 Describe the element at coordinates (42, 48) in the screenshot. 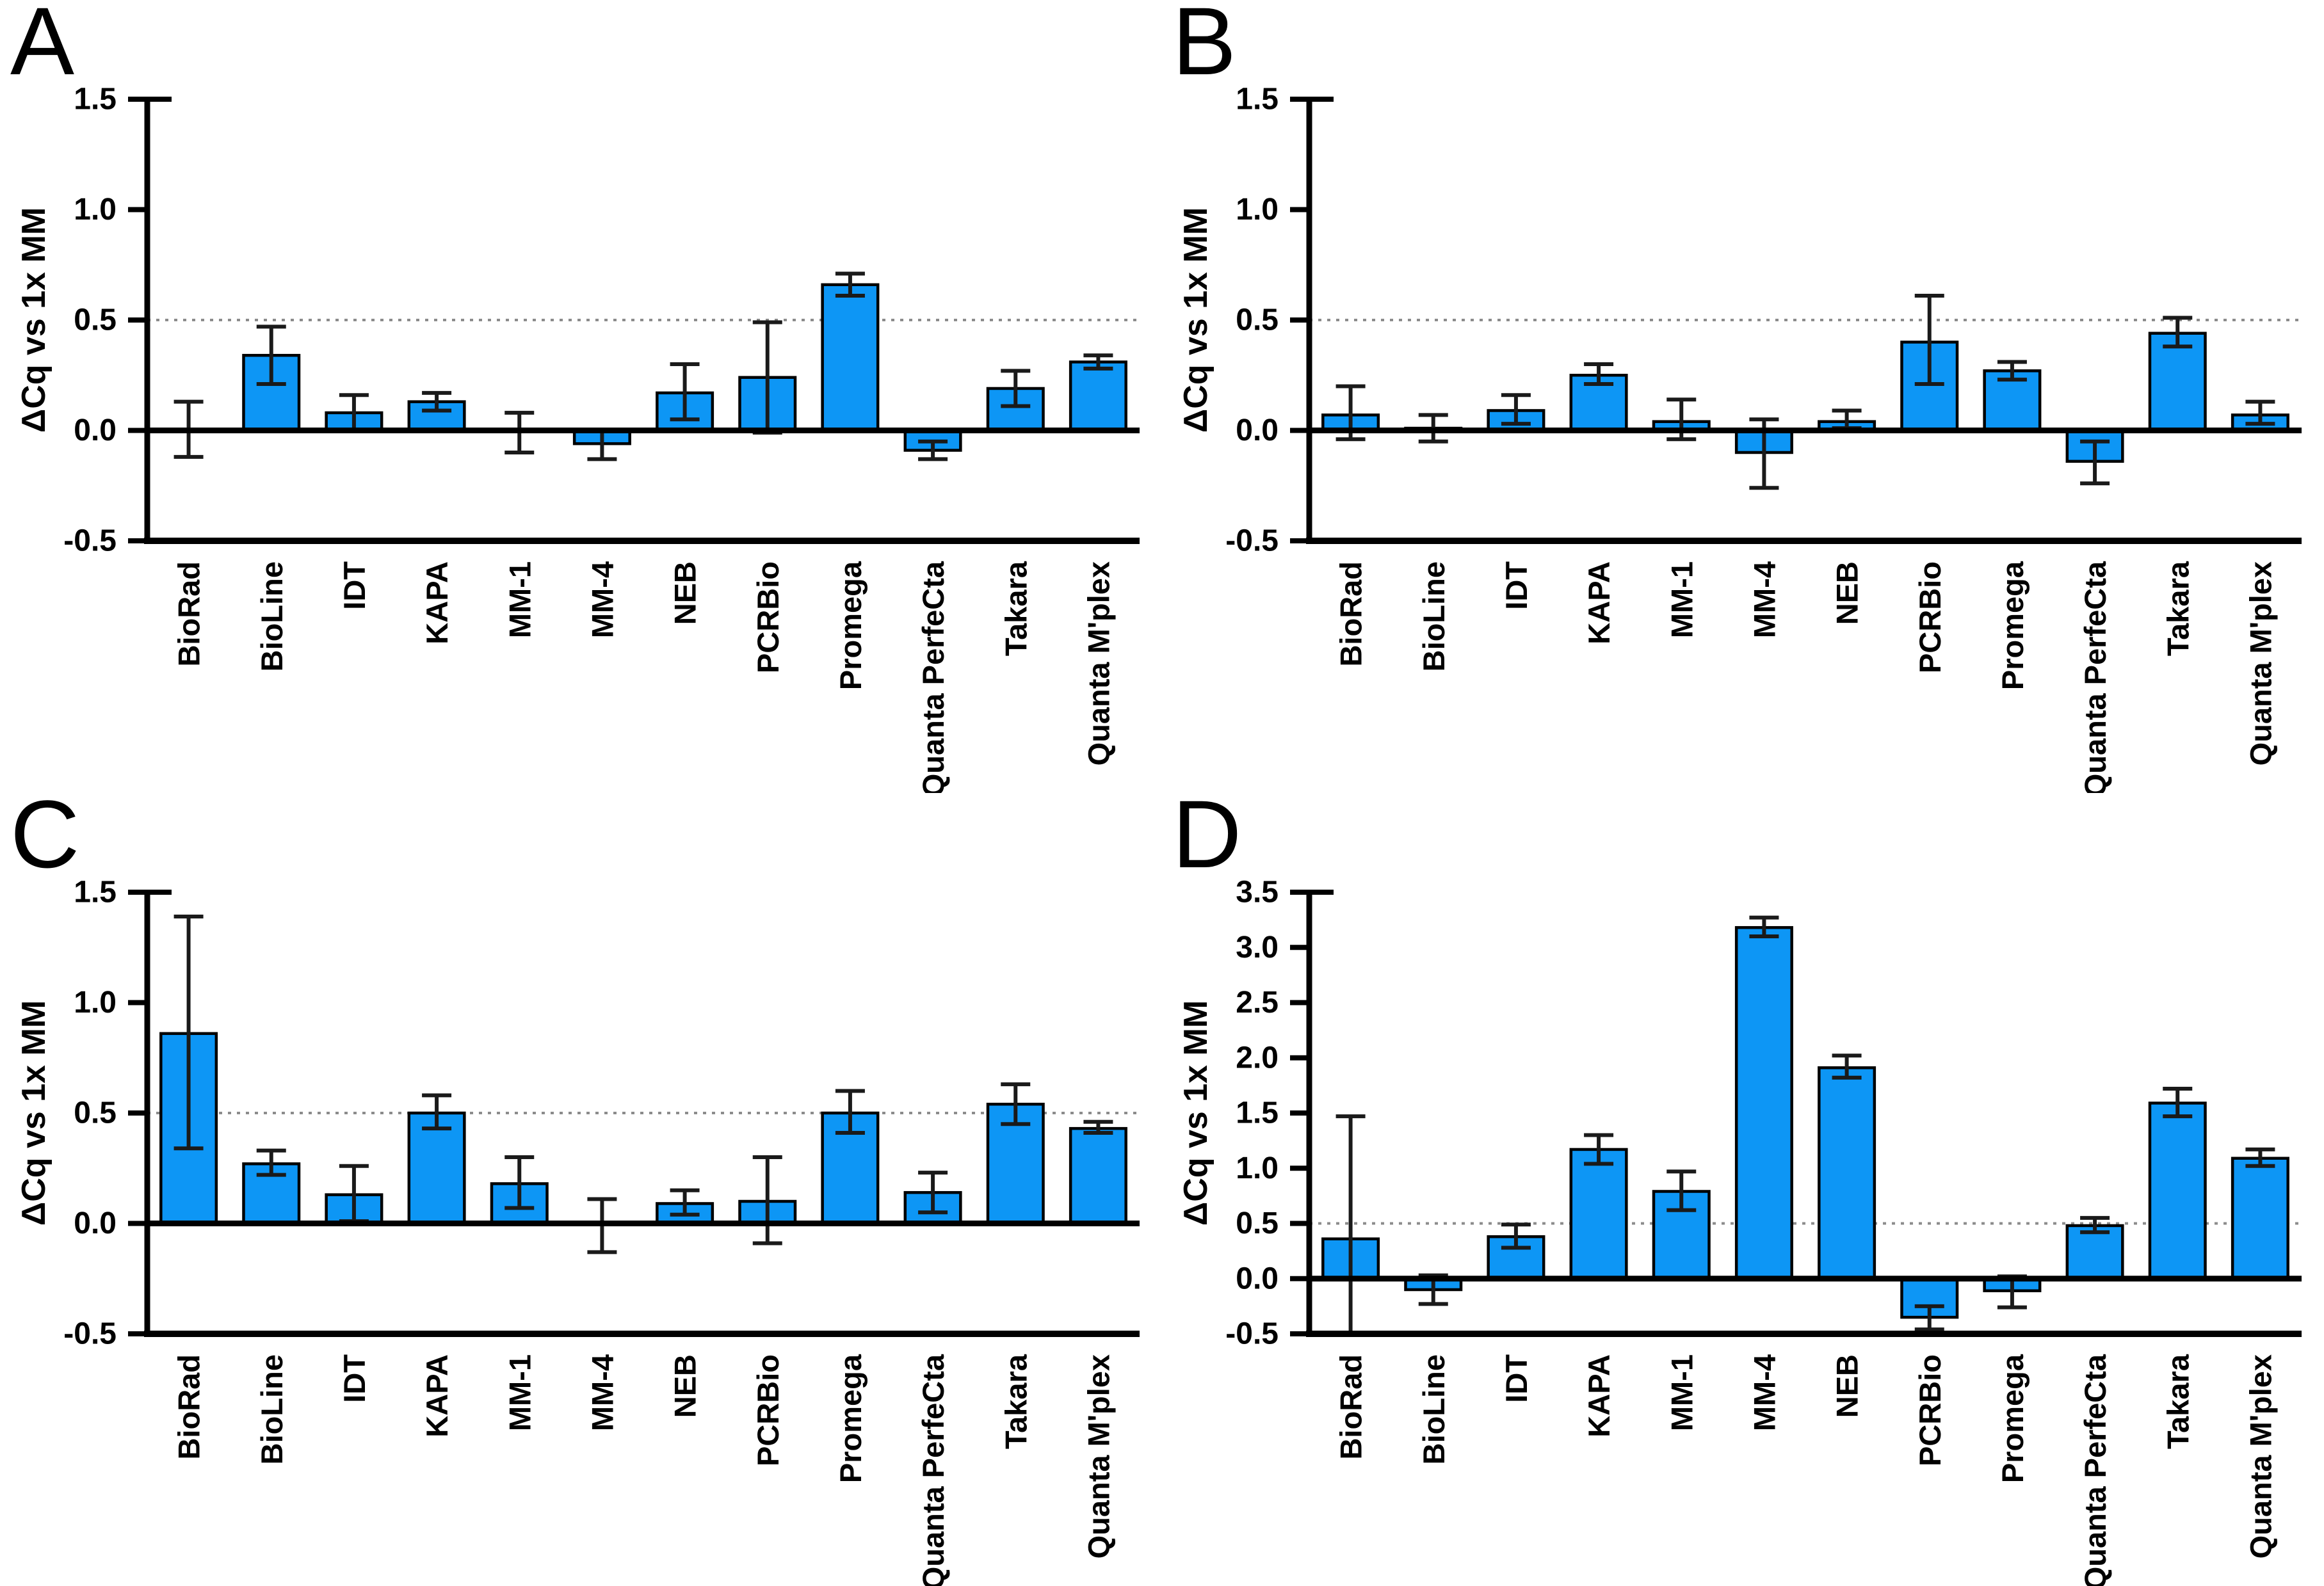

I see `panel-a-letter: A` at that location.